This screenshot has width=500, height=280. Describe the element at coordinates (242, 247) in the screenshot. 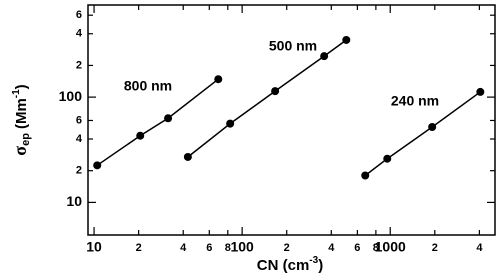

I see `x-tick-label: 100` at that location.